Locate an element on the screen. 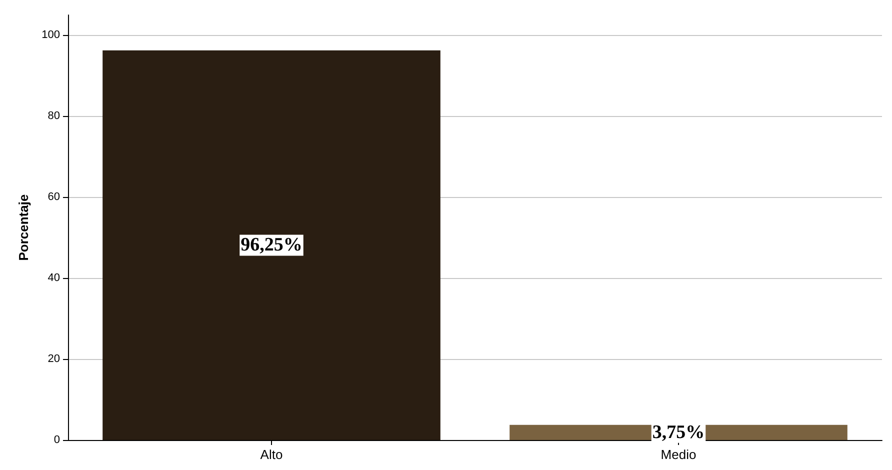 The width and height of the screenshot is (892, 470). data-label: 96,25% is located at coordinates (271, 245).